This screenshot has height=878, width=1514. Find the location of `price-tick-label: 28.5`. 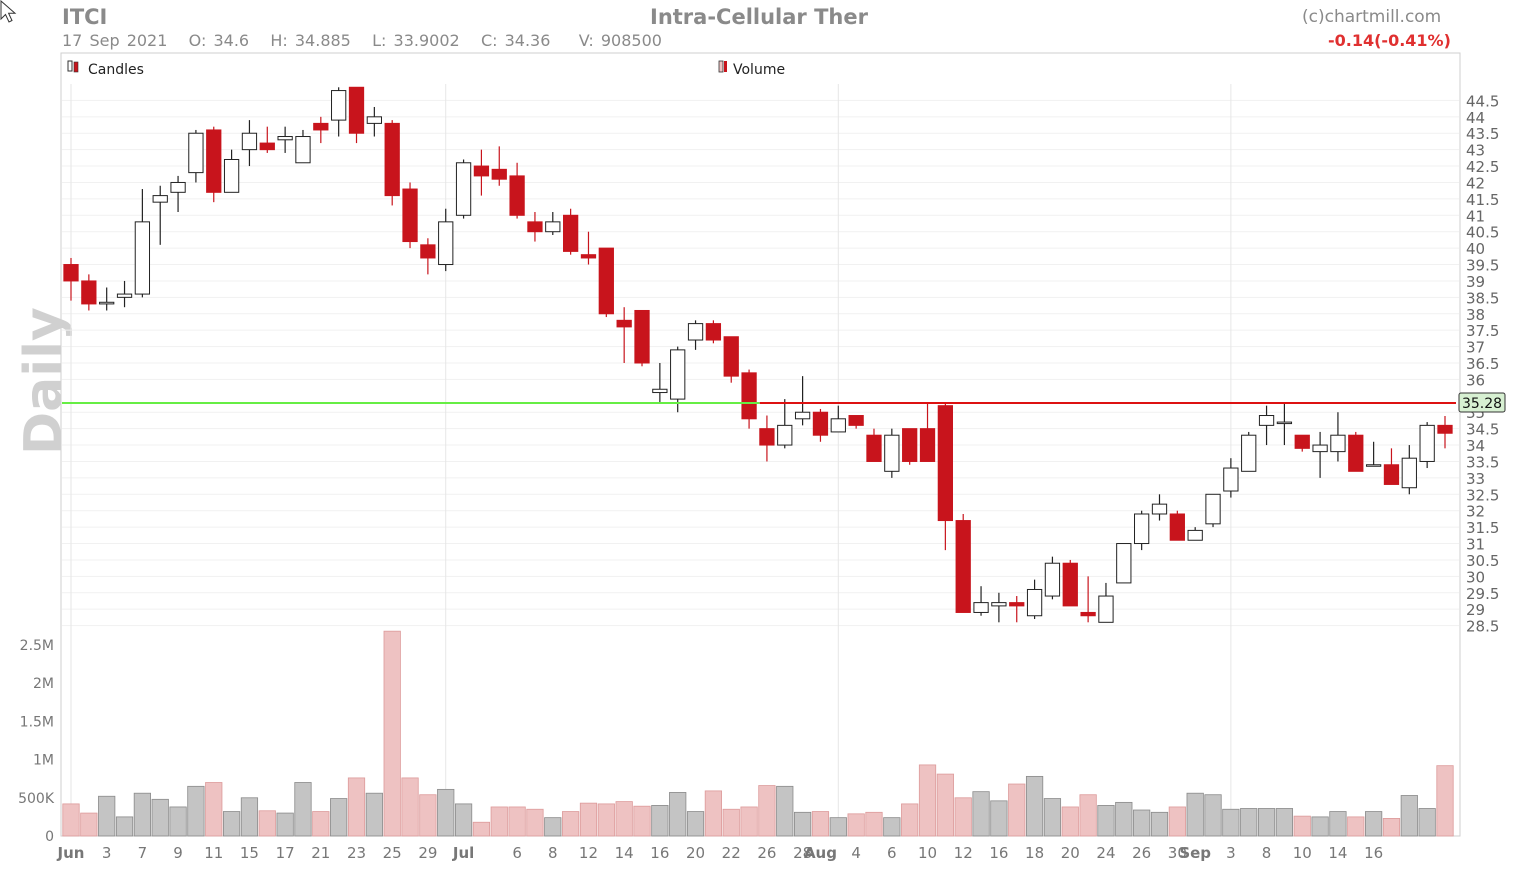

price-tick-label: 28.5 is located at coordinates (1482, 627).